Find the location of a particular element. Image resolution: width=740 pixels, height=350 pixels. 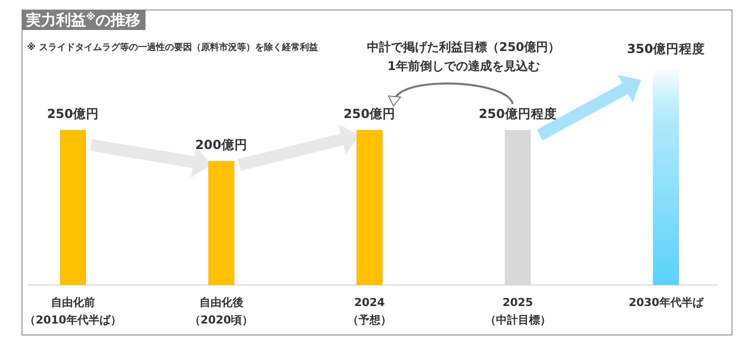

data-label: 200億円 is located at coordinates (221, 144).